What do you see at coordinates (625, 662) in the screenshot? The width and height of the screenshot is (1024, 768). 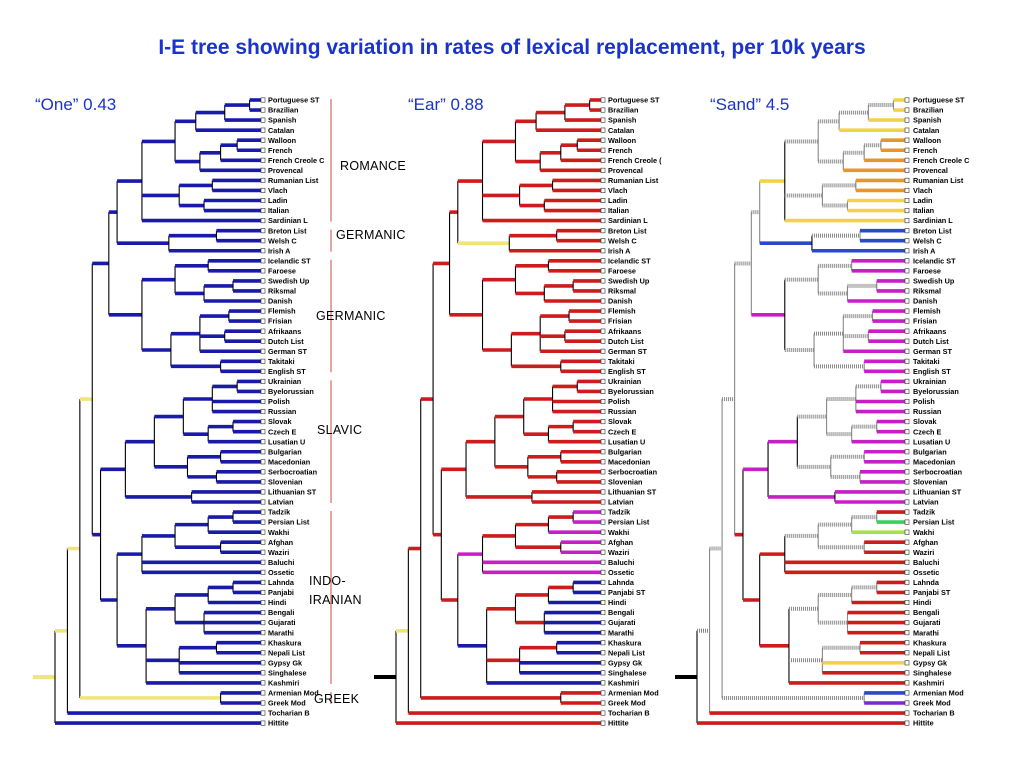 I see `leaf-label: Gypsy Gk` at bounding box center [625, 662].